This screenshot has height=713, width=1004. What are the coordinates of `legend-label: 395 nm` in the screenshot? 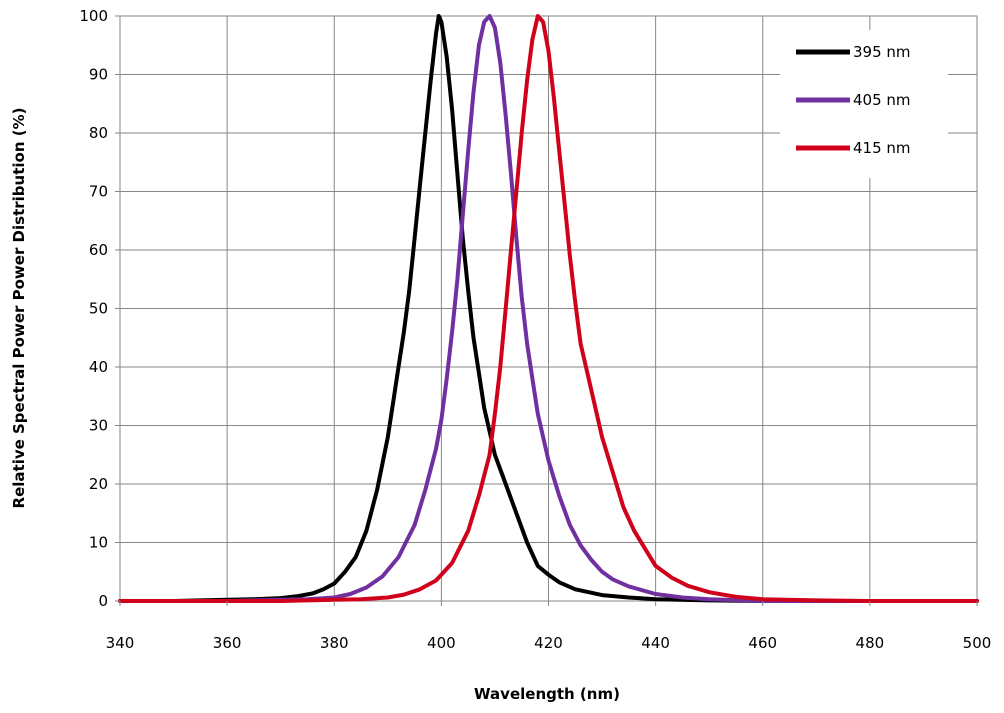 It's located at (882, 52).